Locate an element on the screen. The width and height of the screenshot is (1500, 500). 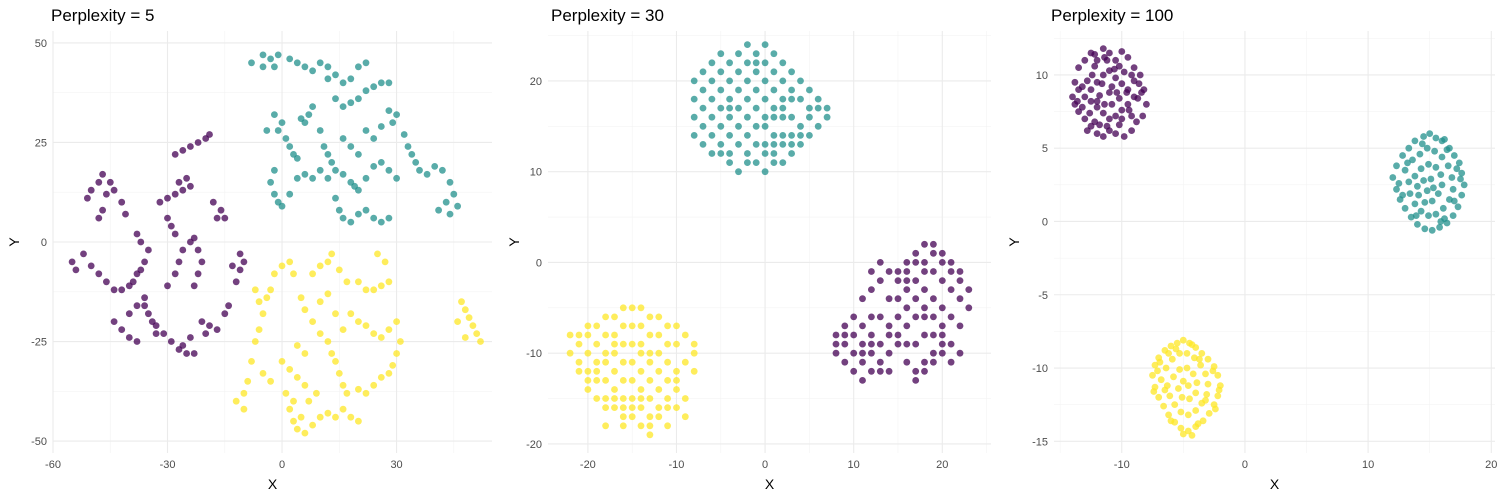
y-tick-label: -10 is located at coordinates (534, 354).